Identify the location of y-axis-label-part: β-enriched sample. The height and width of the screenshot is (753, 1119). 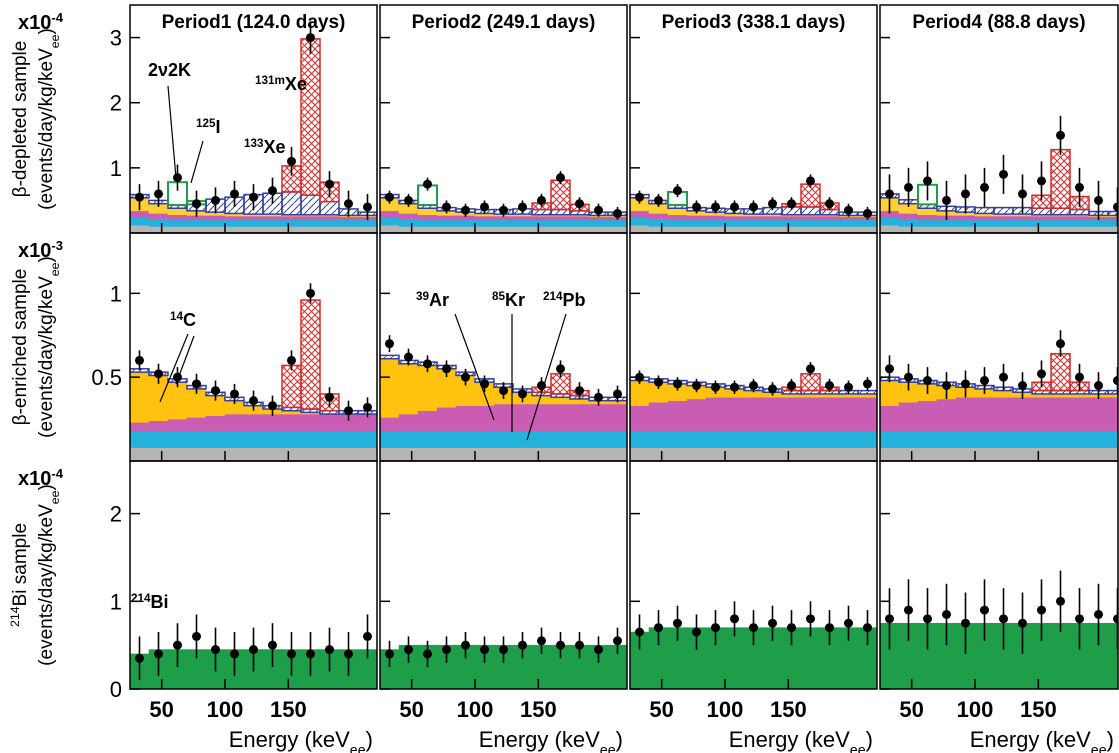
(20, 347).